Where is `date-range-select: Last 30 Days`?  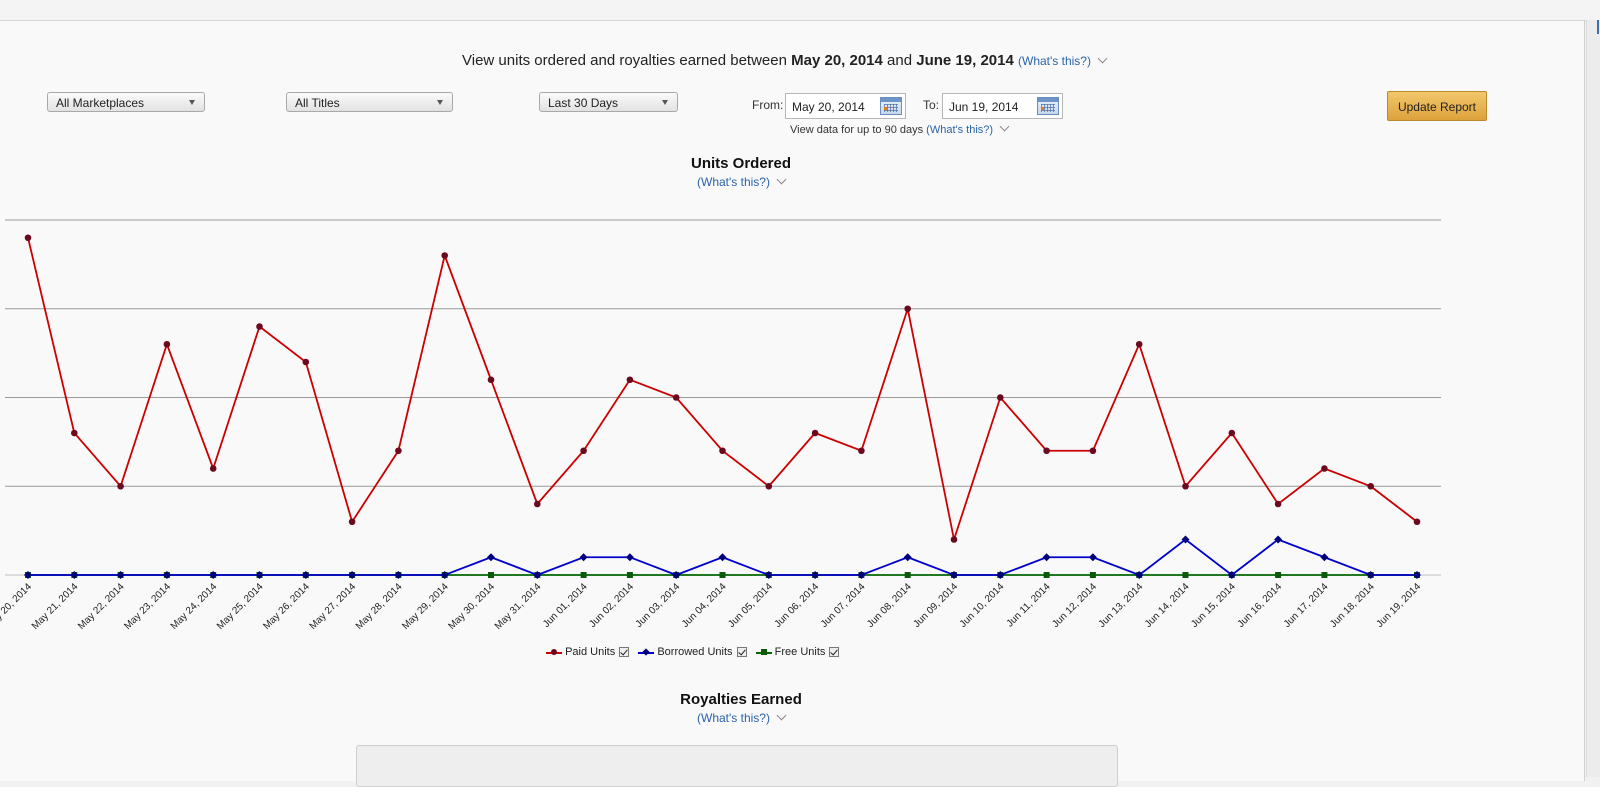
date-range-select: Last 30 Days is located at coordinates (608, 102).